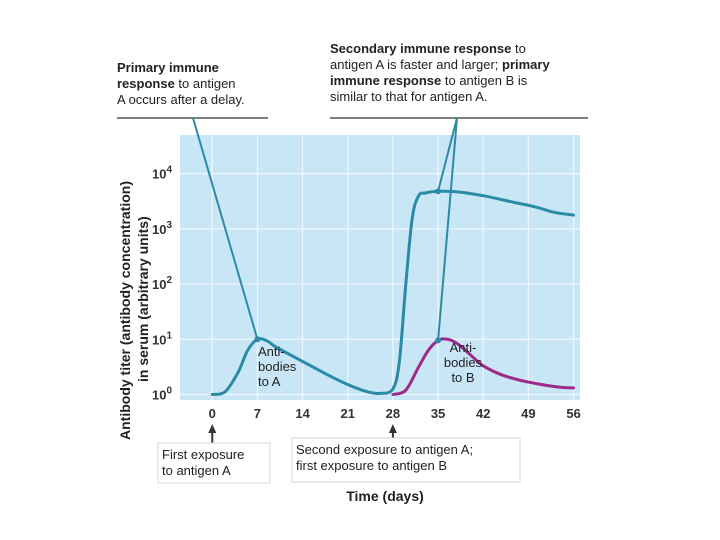  I want to click on x-axis-label: Time (days), so click(385, 496).